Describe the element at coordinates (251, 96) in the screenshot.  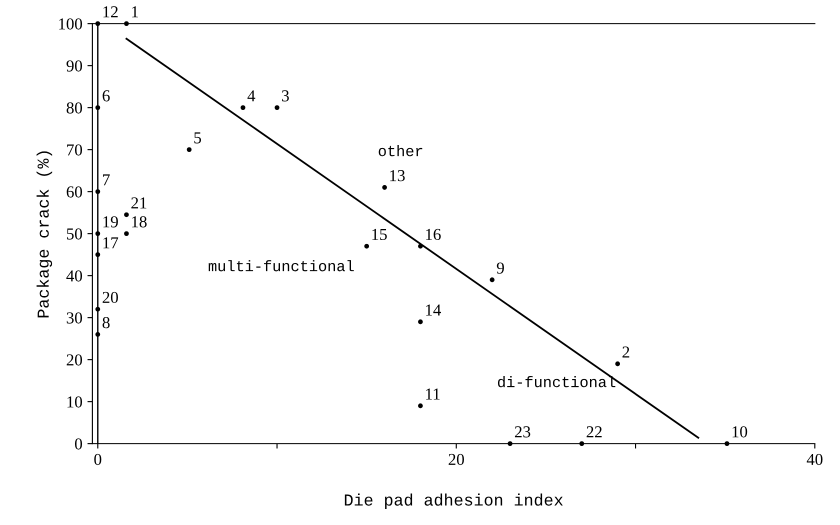
I see `annotation: 4` at that location.